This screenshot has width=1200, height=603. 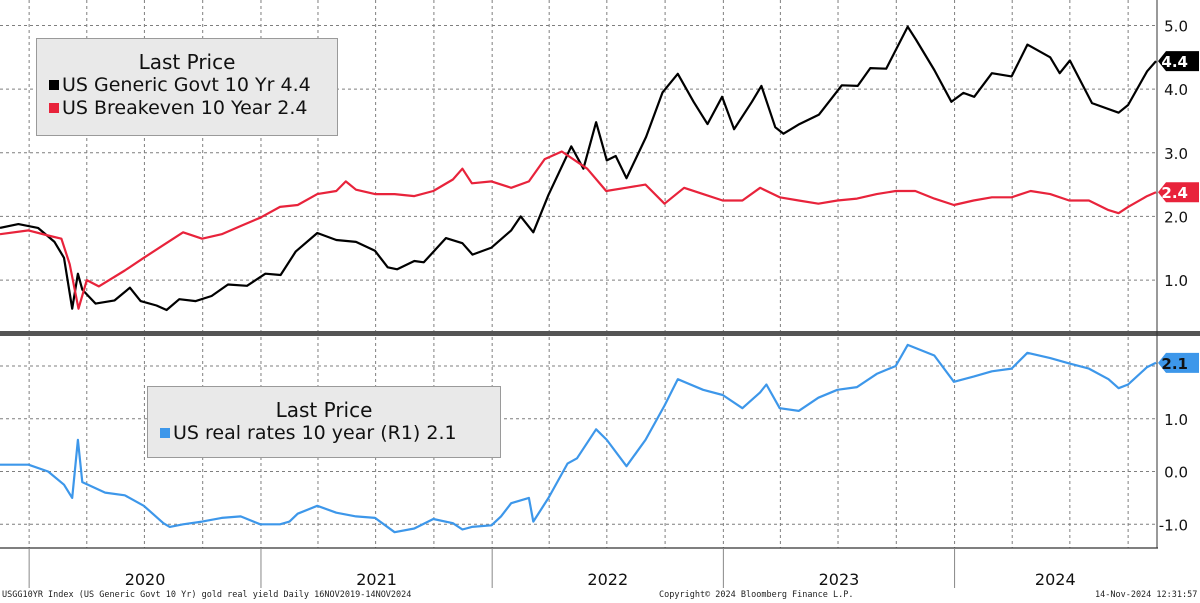 I want to click on last-value-badge-us-breakeven-10-year: 2.4, so click(x=1178, y=192).